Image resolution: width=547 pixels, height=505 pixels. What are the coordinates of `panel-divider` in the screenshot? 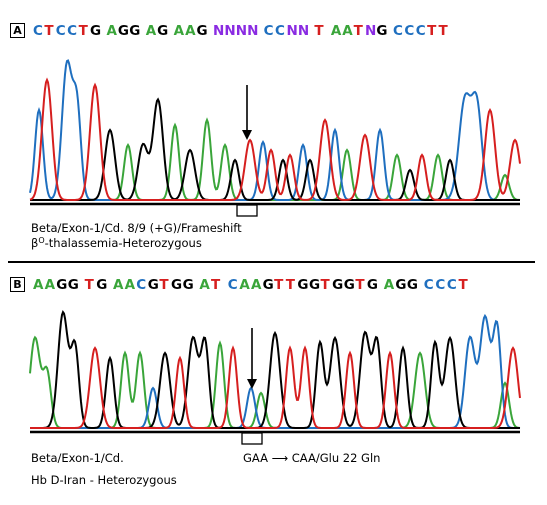 It's located at (271, 262).